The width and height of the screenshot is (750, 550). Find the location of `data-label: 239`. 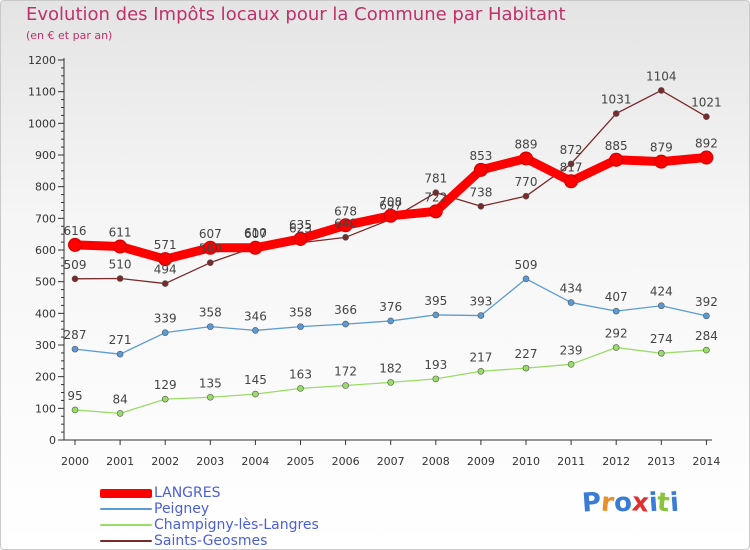

data-label: 239 is located at coordinates (571, 350).